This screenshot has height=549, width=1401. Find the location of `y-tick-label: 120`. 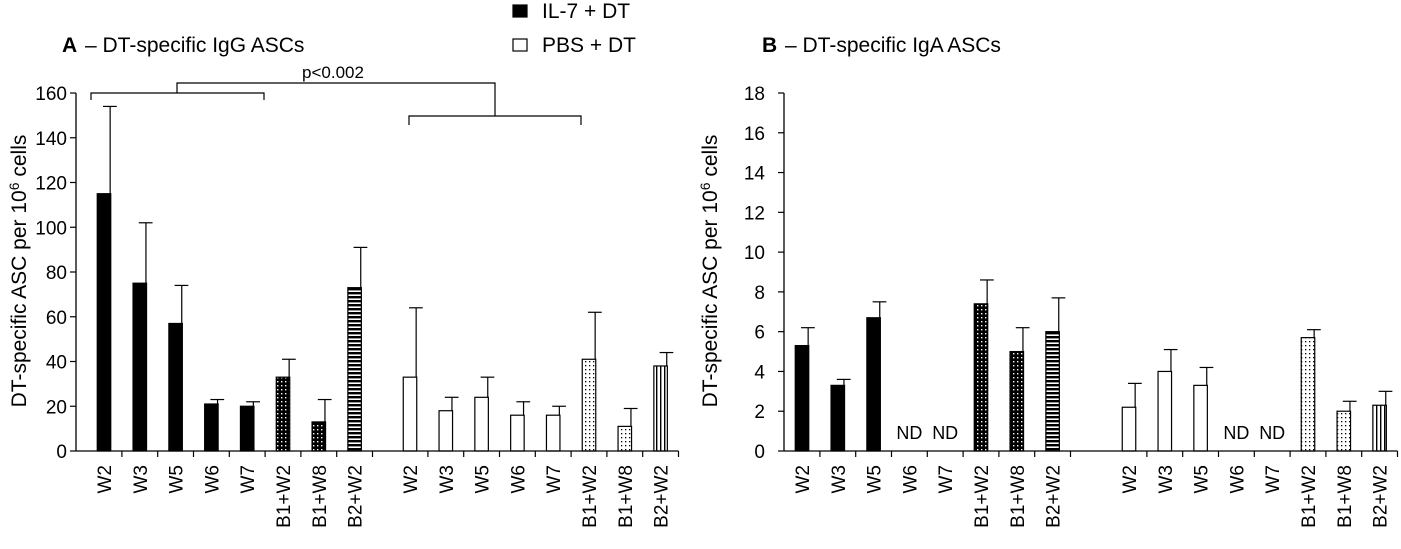

y-tick-label: 120 is located at coordinates (51, 184).